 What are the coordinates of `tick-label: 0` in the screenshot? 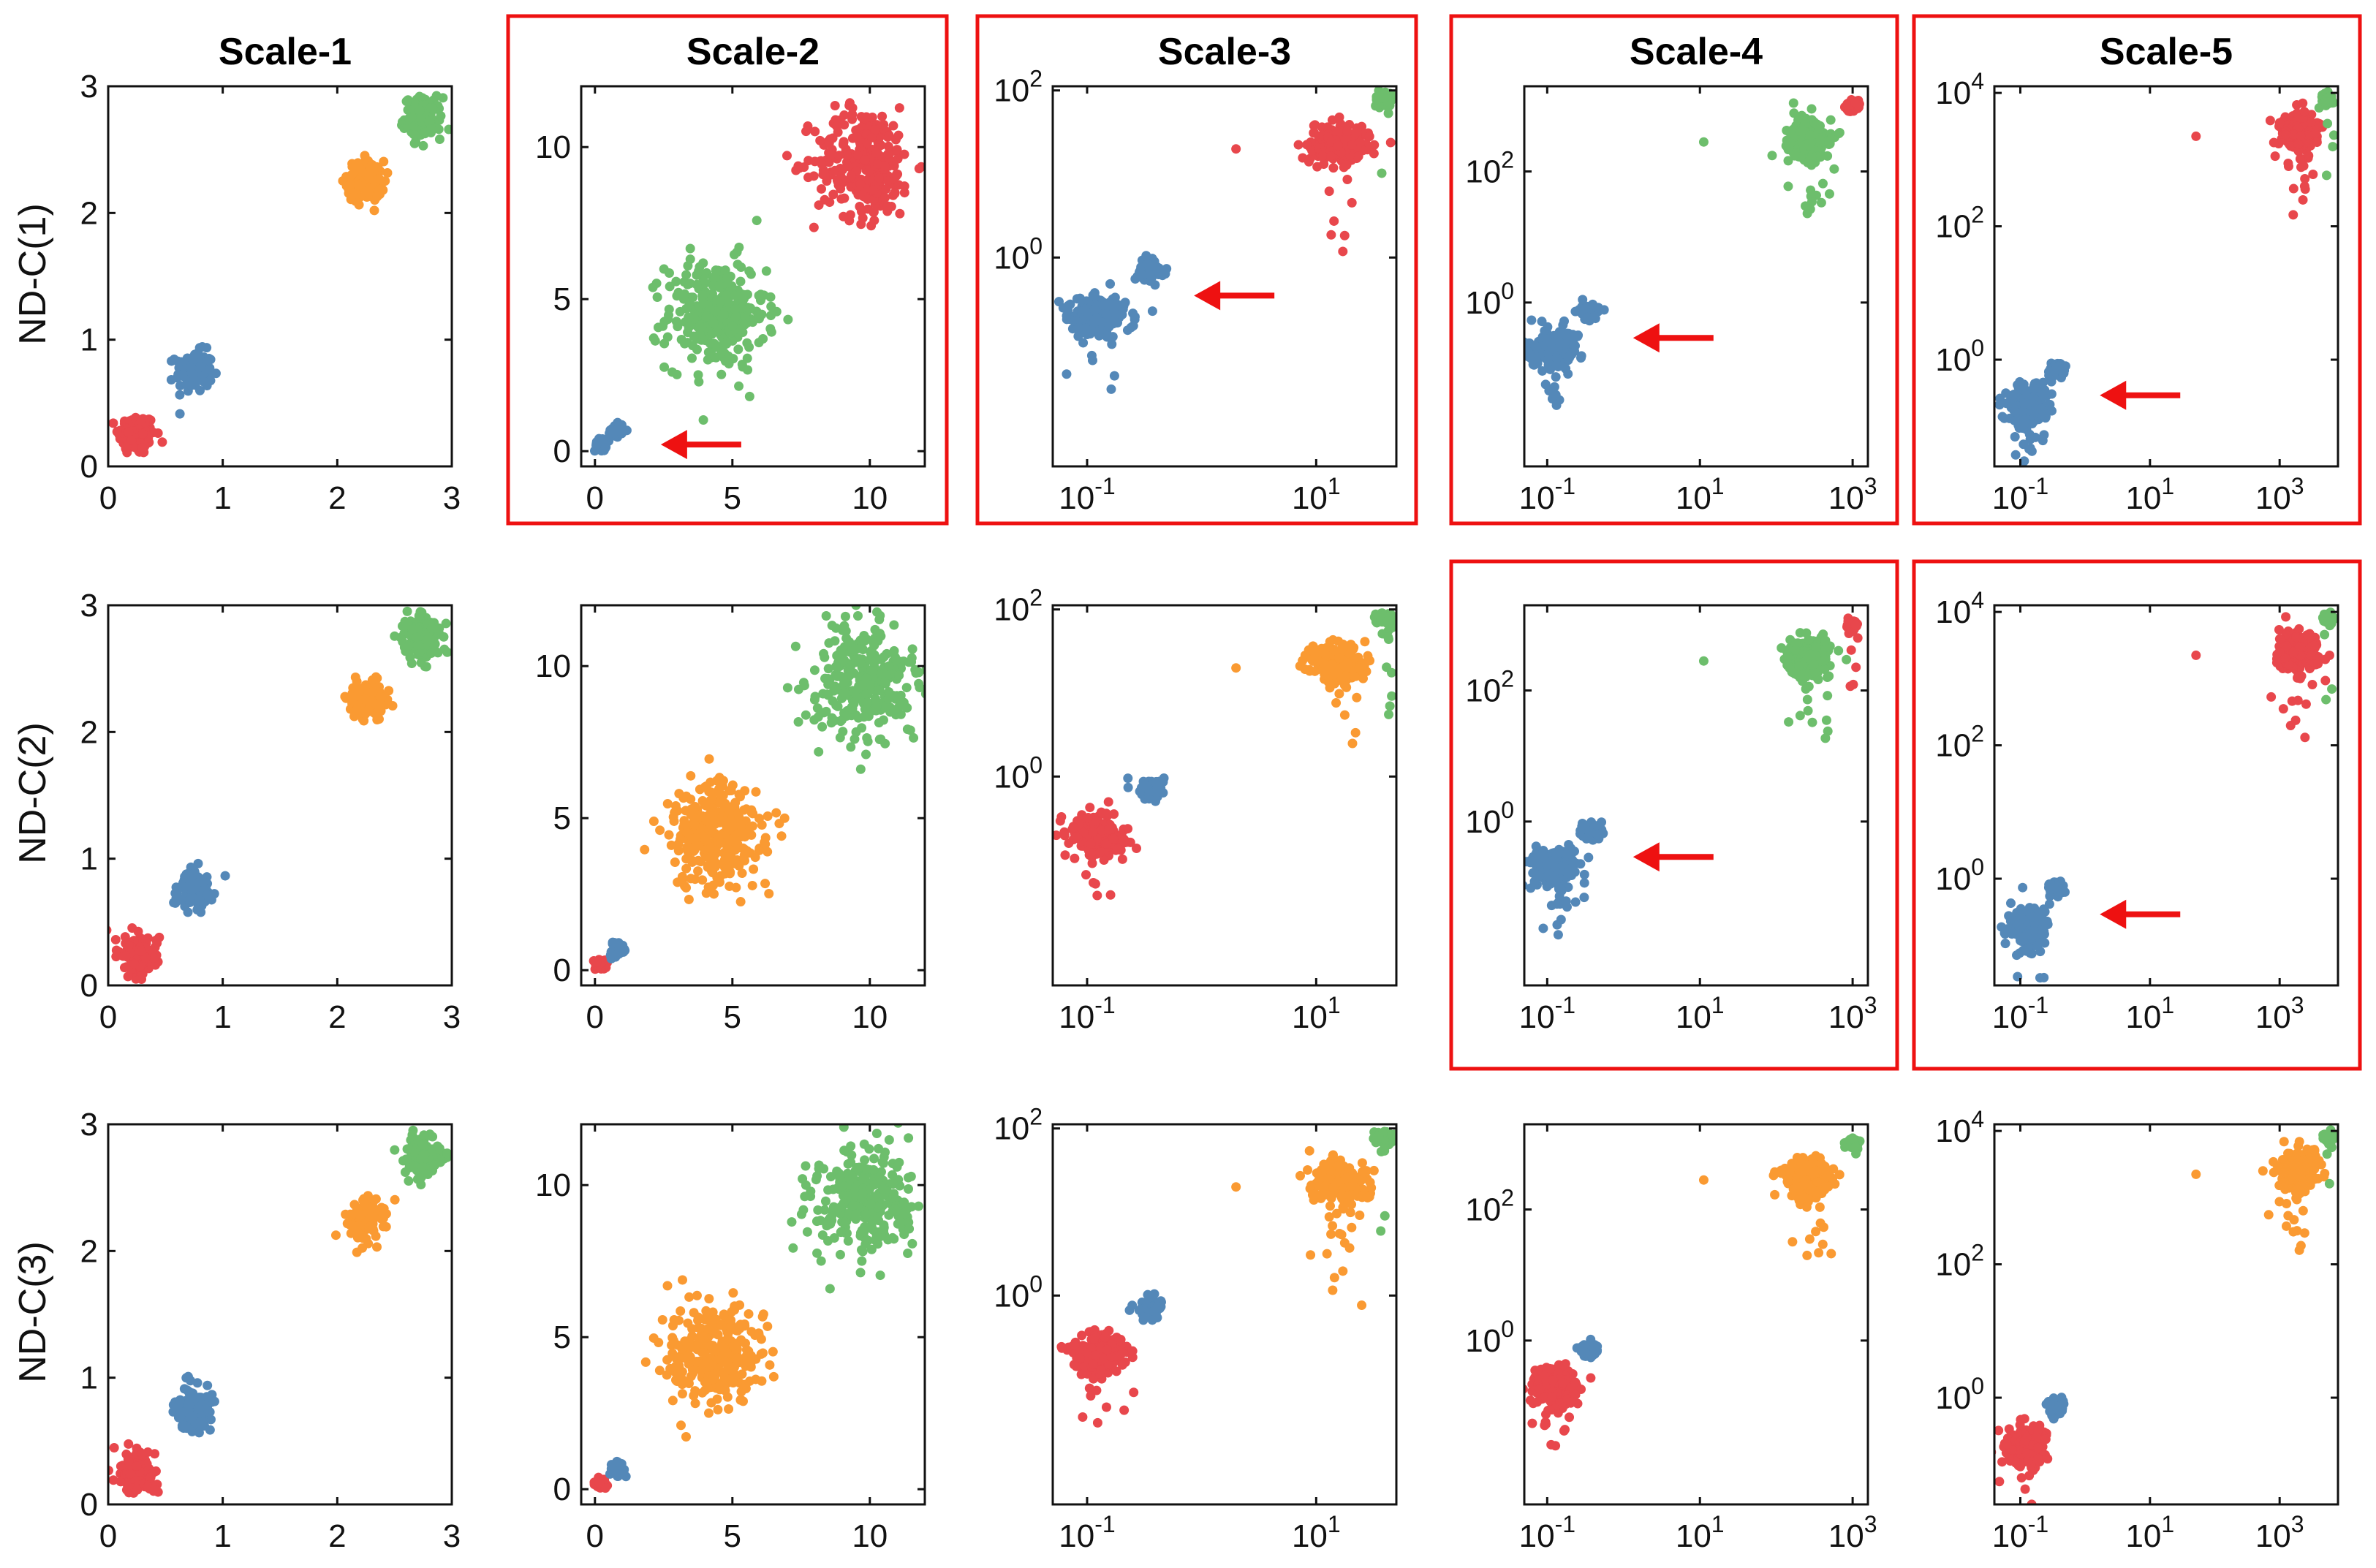 It's located at (89, 467).